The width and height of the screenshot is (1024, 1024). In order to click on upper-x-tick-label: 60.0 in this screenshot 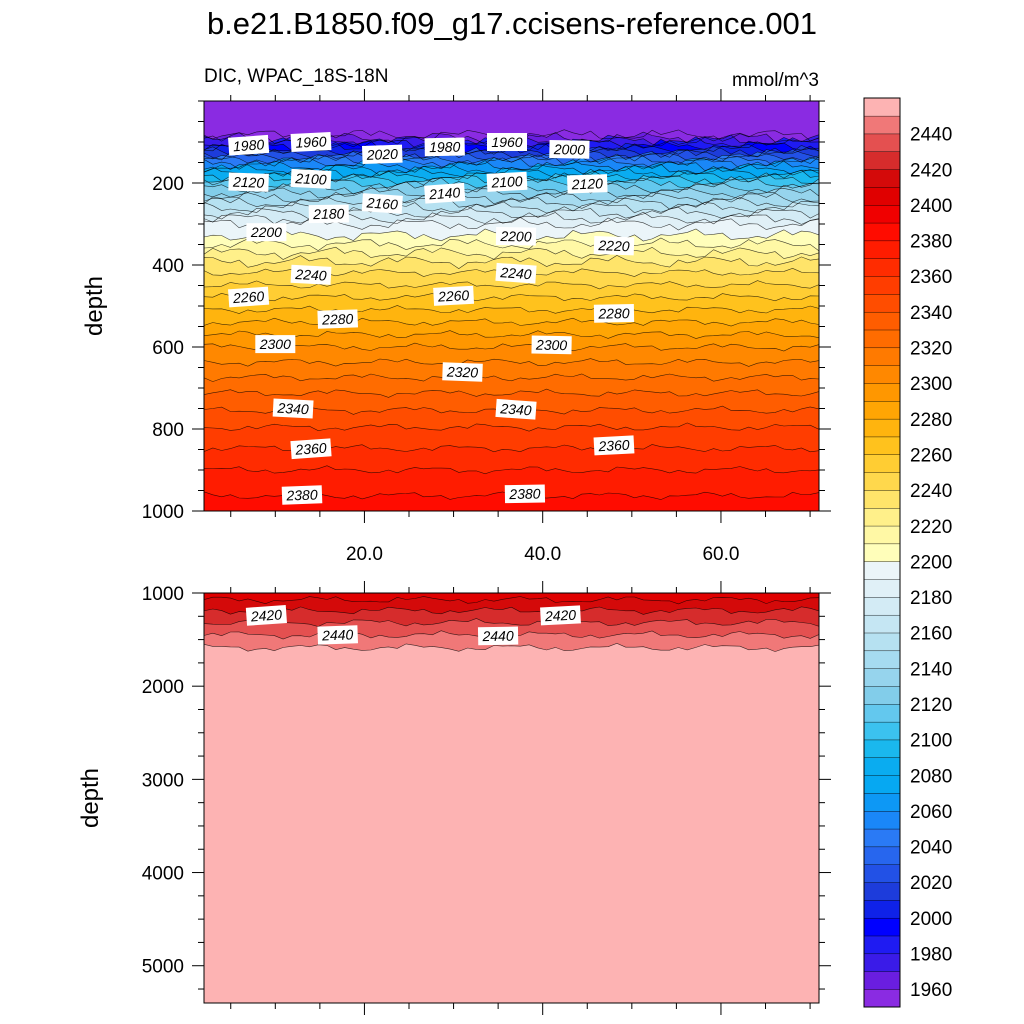, I will do `click(720, 554)`.